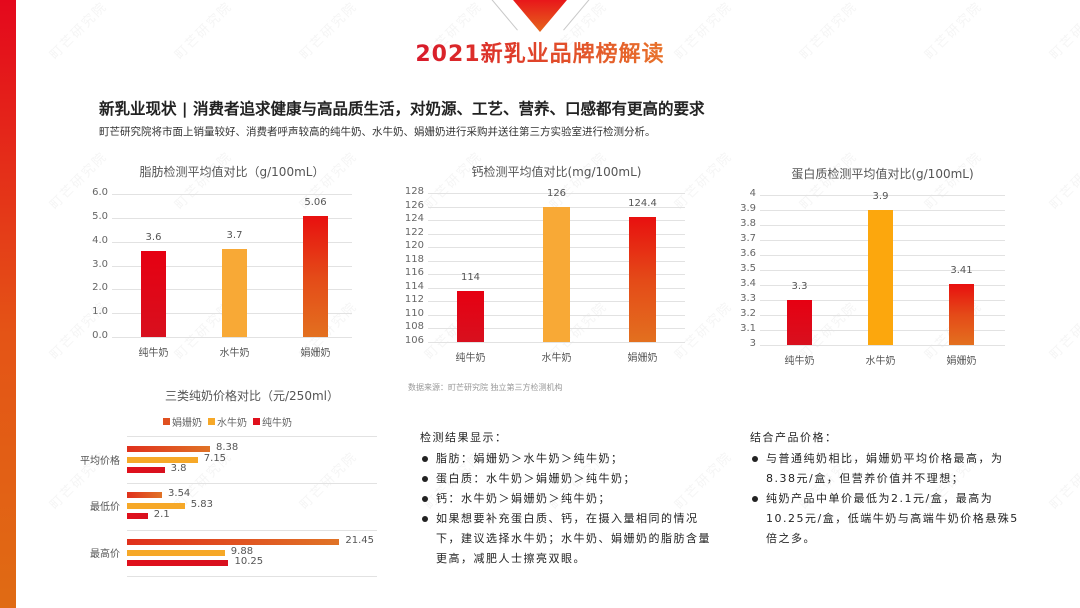 Image resolution: width=1080 pixels, height=608 pixels. What do you see at coordinates (752, 193) in the screenshot?
I see `y-tick-label: 4` at bounding box center [752, 193].